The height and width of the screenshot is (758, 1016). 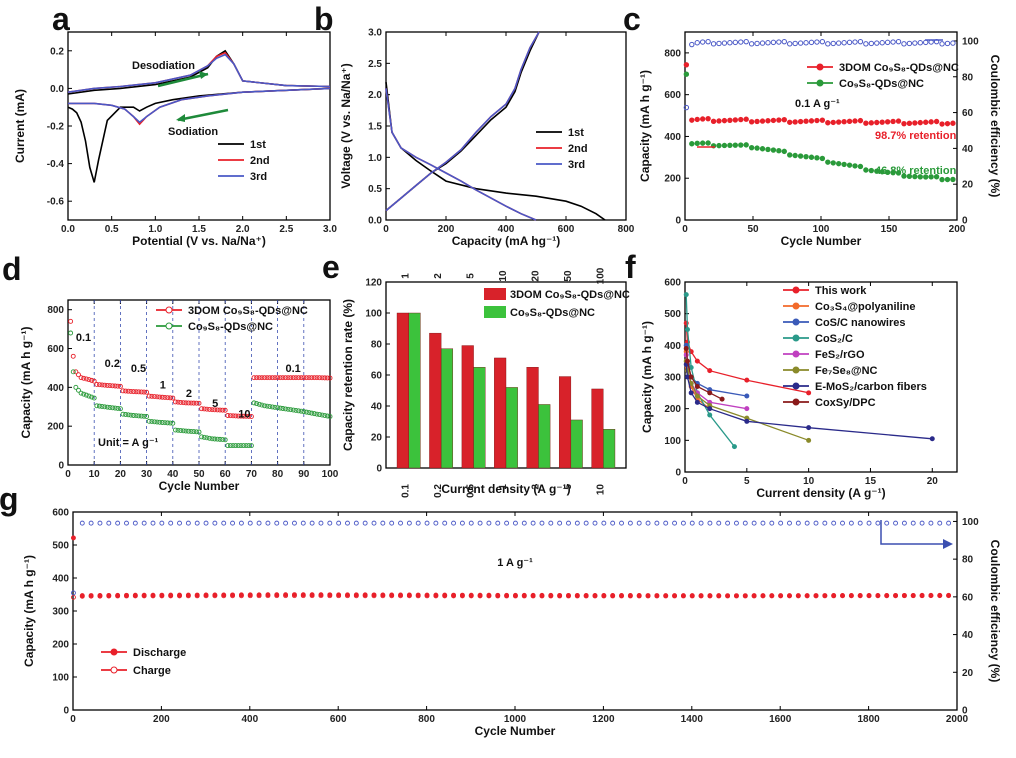 I want to click on x-axis-label: Cycle Number, so click(x=821, y=241).